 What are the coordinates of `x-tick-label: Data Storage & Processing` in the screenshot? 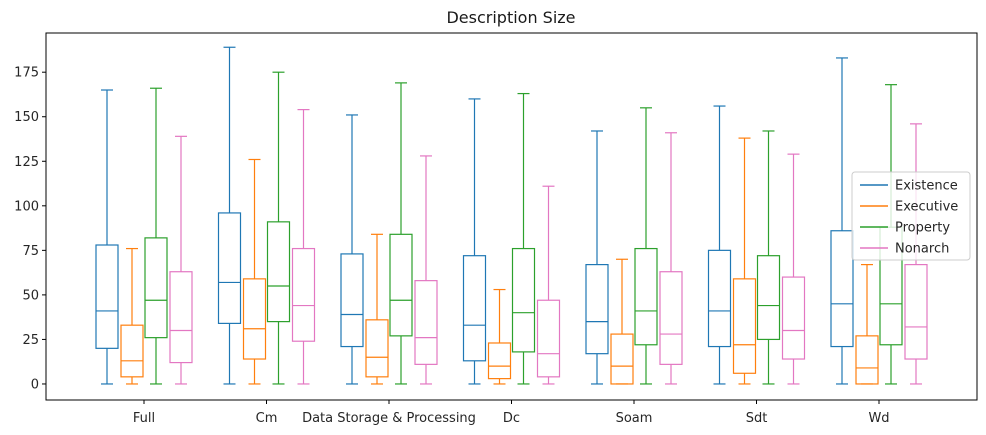 It's located at (389, 418).